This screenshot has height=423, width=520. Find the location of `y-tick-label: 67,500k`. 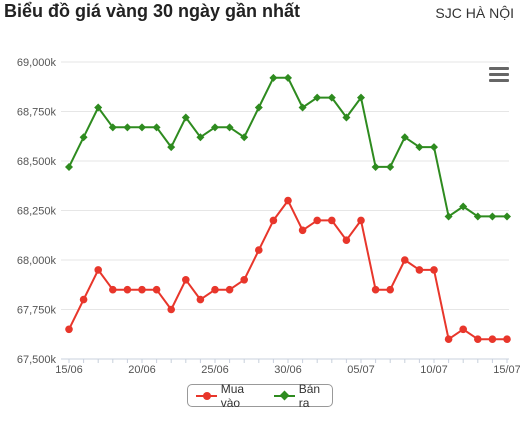

y-tick-label: 67,500k is located at coordinates (37, 360).